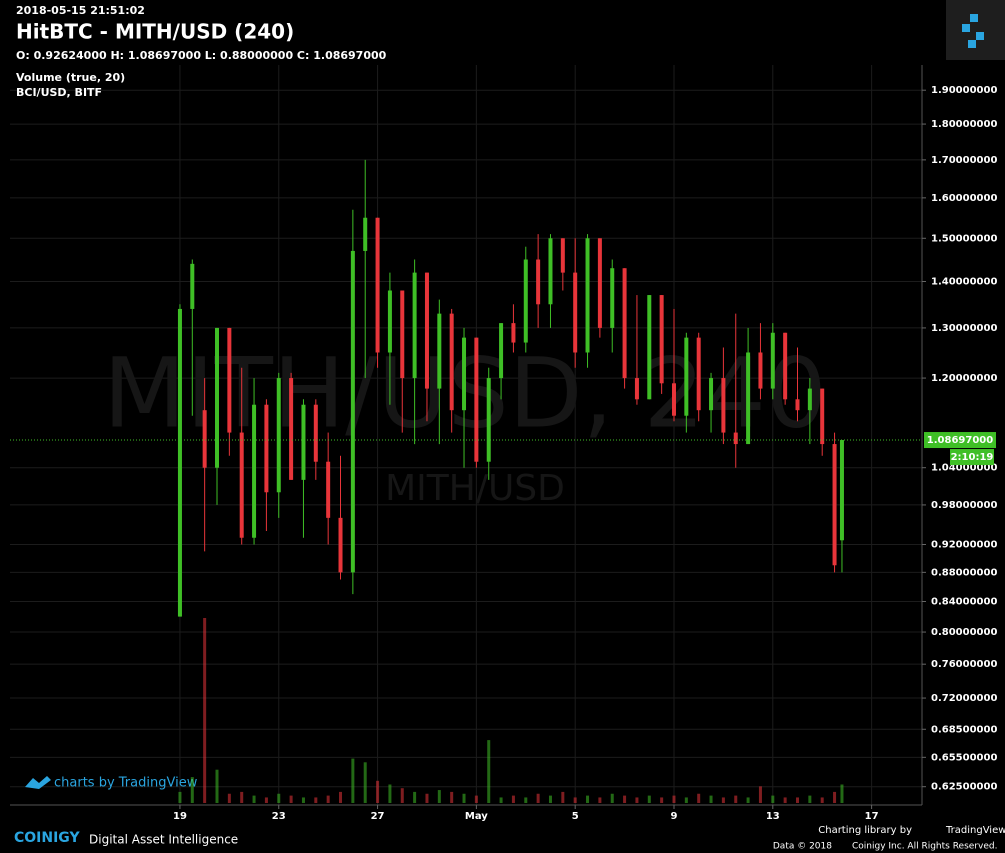 The width and height of the screenshot is (1005, 853). I want to click on logo, so click(973, 31).